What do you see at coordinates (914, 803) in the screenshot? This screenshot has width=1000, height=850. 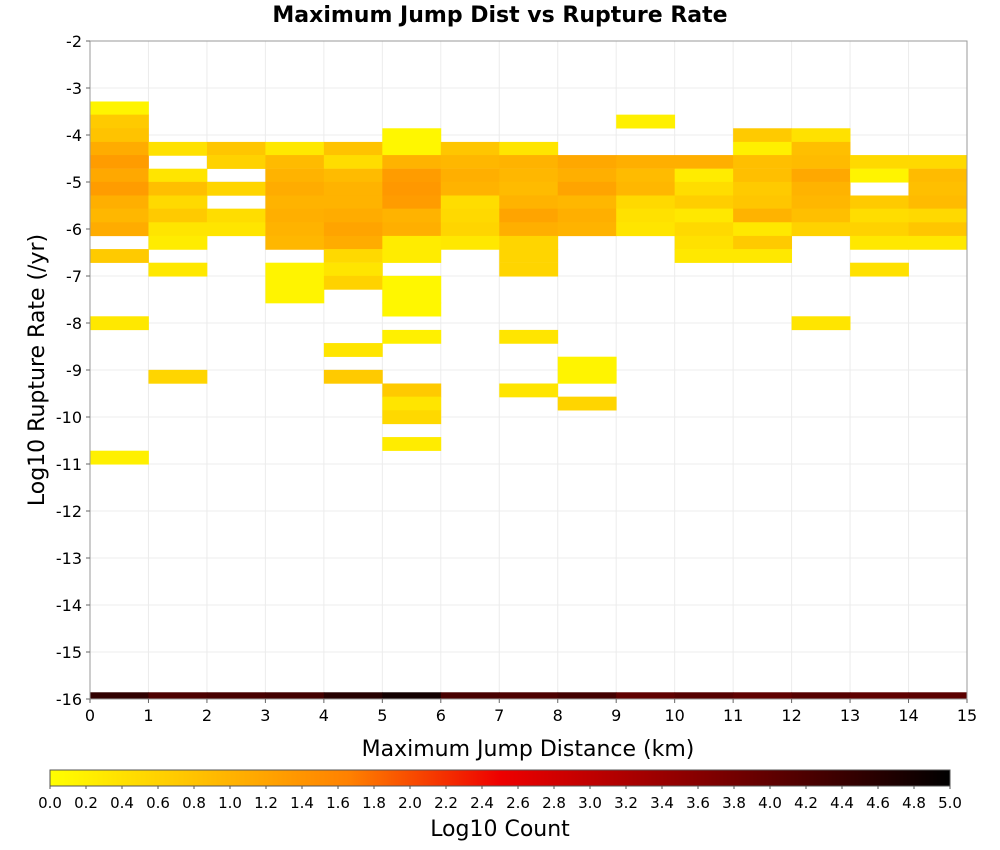 I see `colorbar-tick-label: 4.8` at bounding box center [914, 803].